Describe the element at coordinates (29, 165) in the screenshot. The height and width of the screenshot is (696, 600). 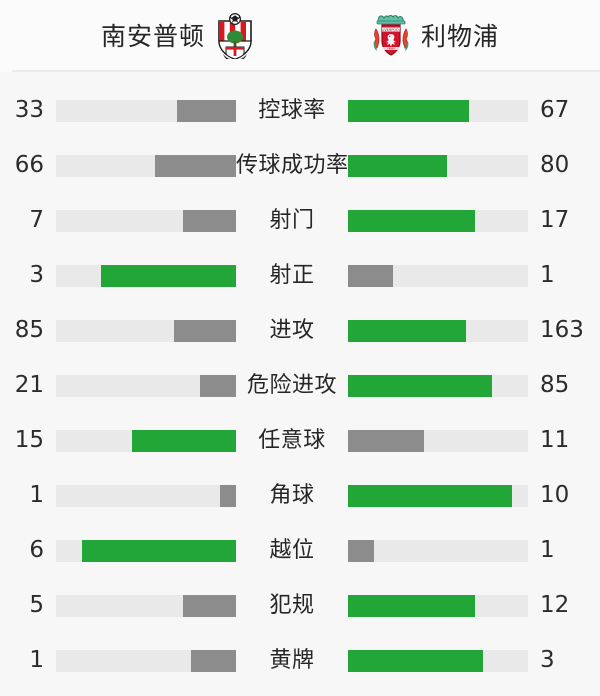
I see `home-value: 66` at that location.